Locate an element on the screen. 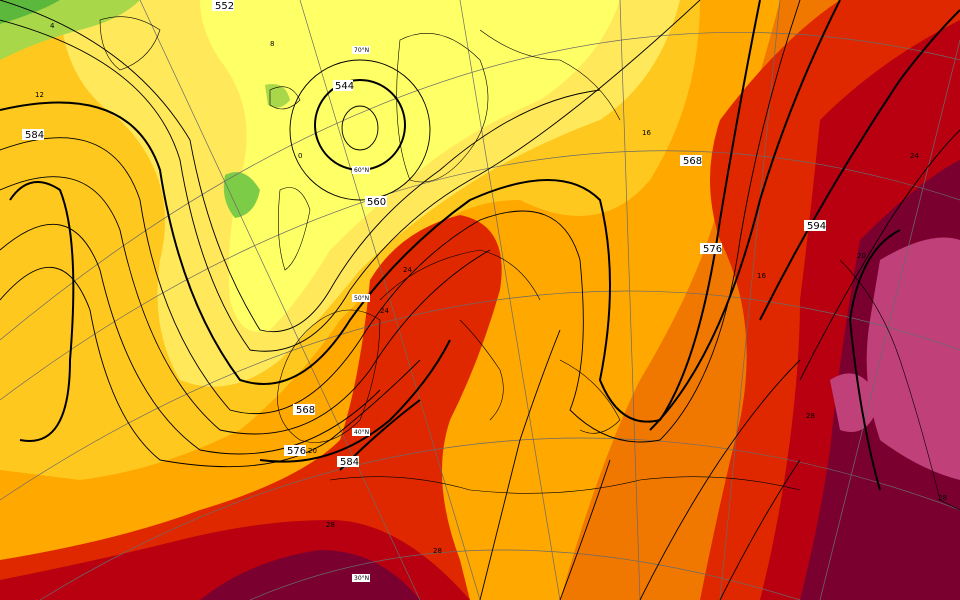  iberia-coast is located at coordinates (329, 376).